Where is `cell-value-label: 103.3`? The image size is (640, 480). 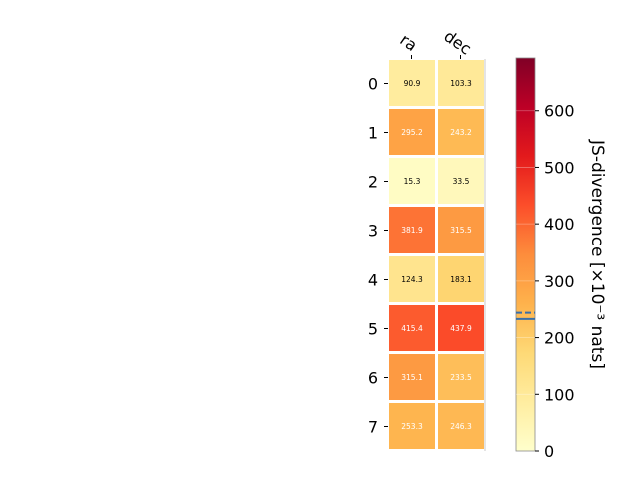 cell-value-label: 103.3 is located at coordinates (461, 83).